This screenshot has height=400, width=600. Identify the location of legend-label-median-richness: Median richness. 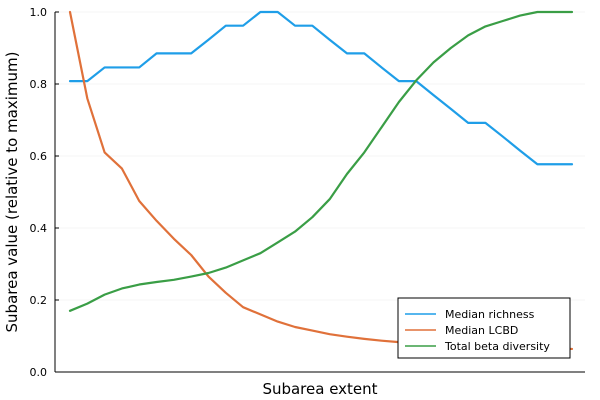
(490, 314).